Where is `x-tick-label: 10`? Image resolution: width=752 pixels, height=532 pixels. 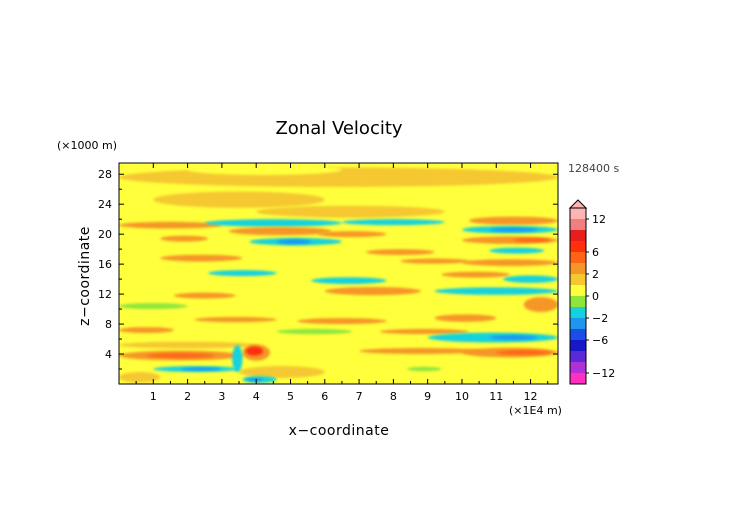 x-tick-label: 10 is located at coordinates (462, 396).